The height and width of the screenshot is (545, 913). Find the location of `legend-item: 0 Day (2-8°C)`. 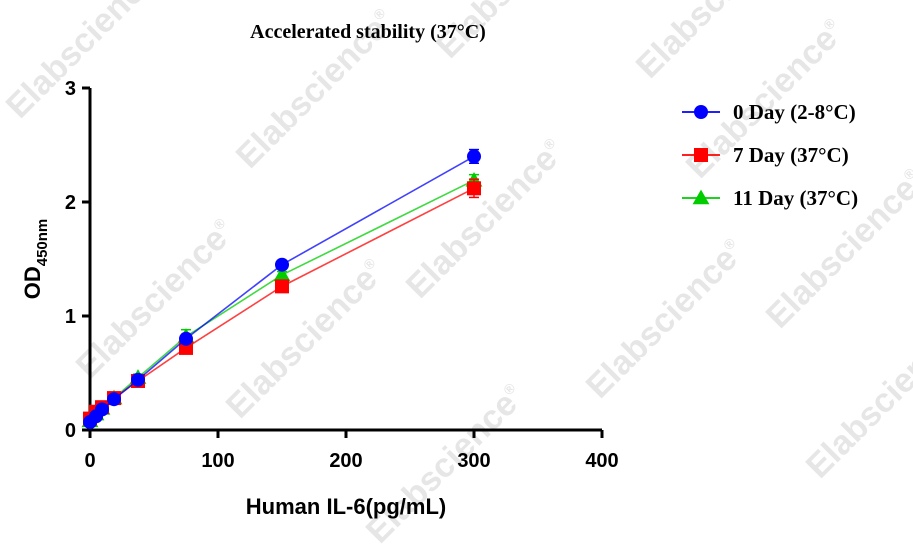

legend-item: 0 Day (2-8°C) is located at coordinates (769, 112).